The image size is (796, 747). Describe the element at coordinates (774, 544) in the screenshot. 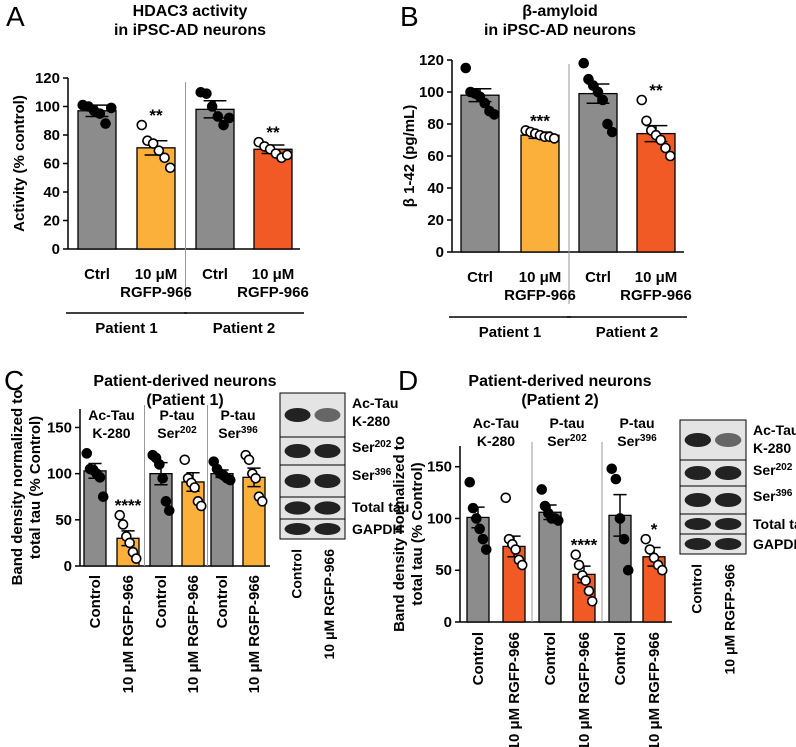

I see `blot-label: GAPDH` at that location.